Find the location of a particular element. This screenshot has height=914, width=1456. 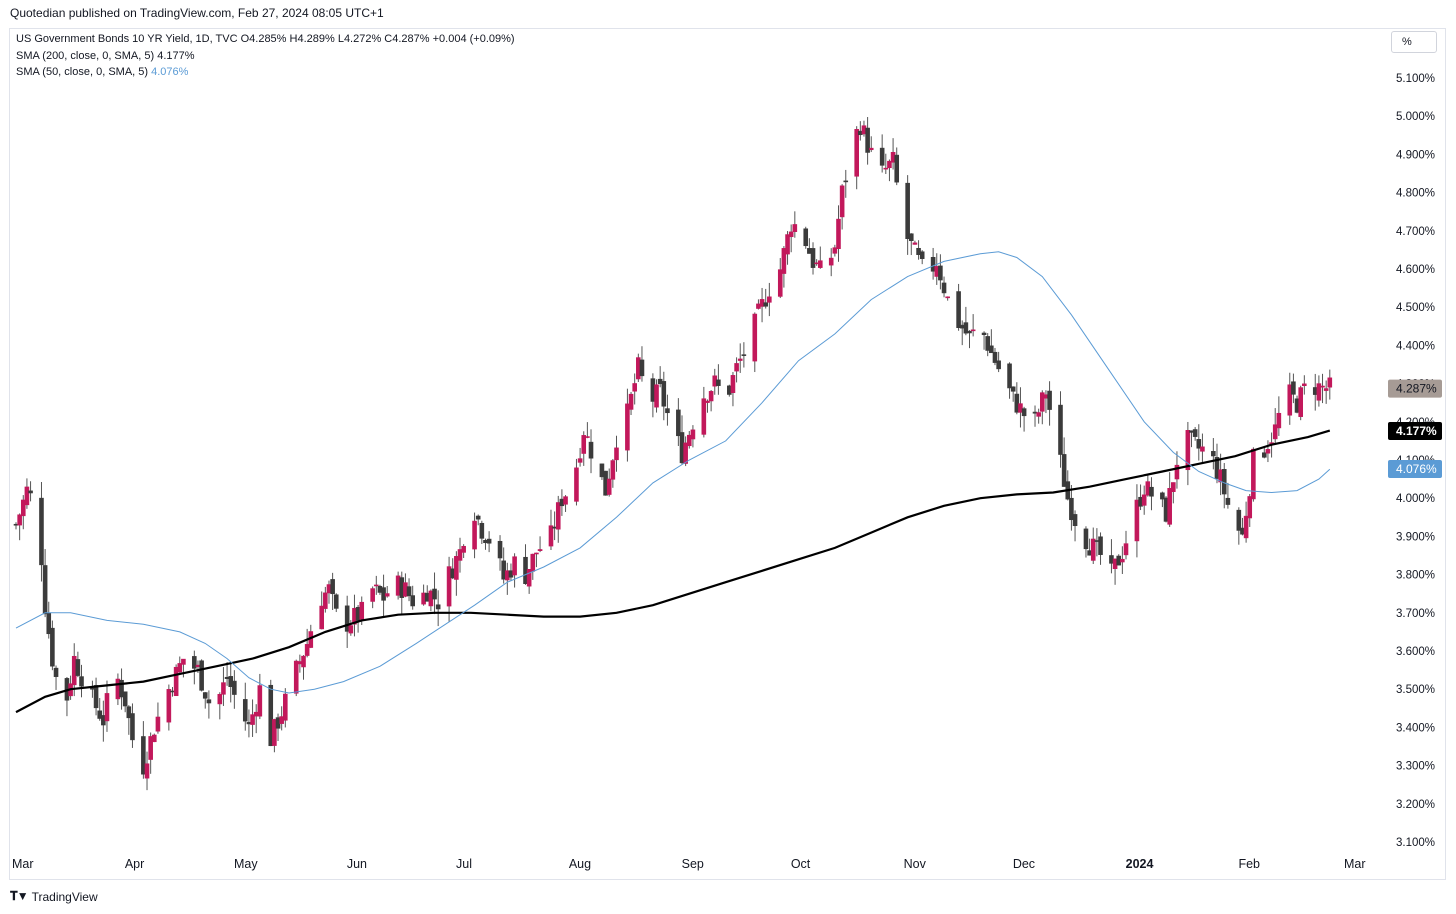

y-tick-label: 3.100% is located at coordinates (1415, 843).